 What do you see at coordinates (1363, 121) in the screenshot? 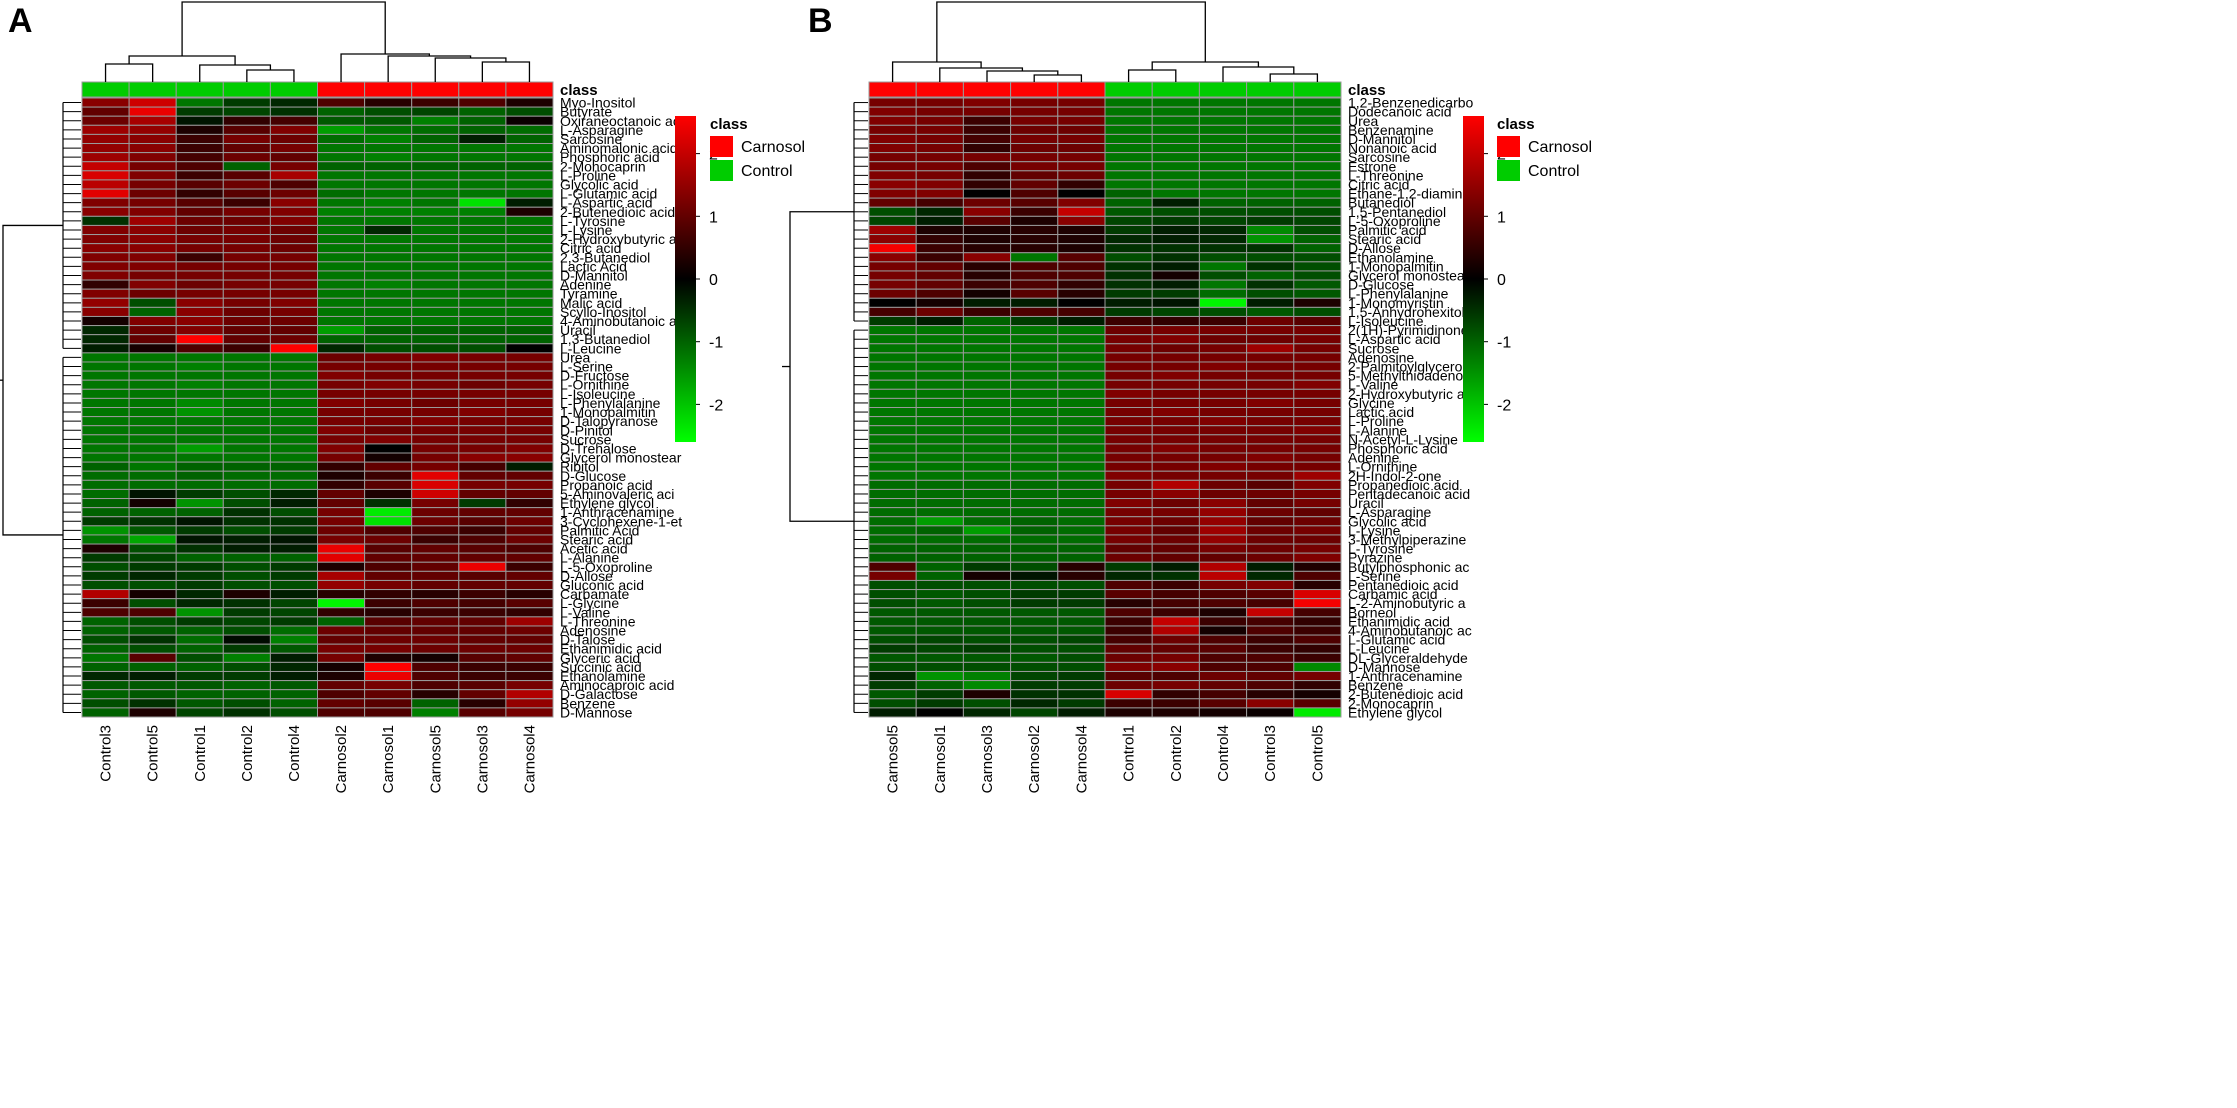
I see `row-label: Urea` at bounding box center [1363, 121].